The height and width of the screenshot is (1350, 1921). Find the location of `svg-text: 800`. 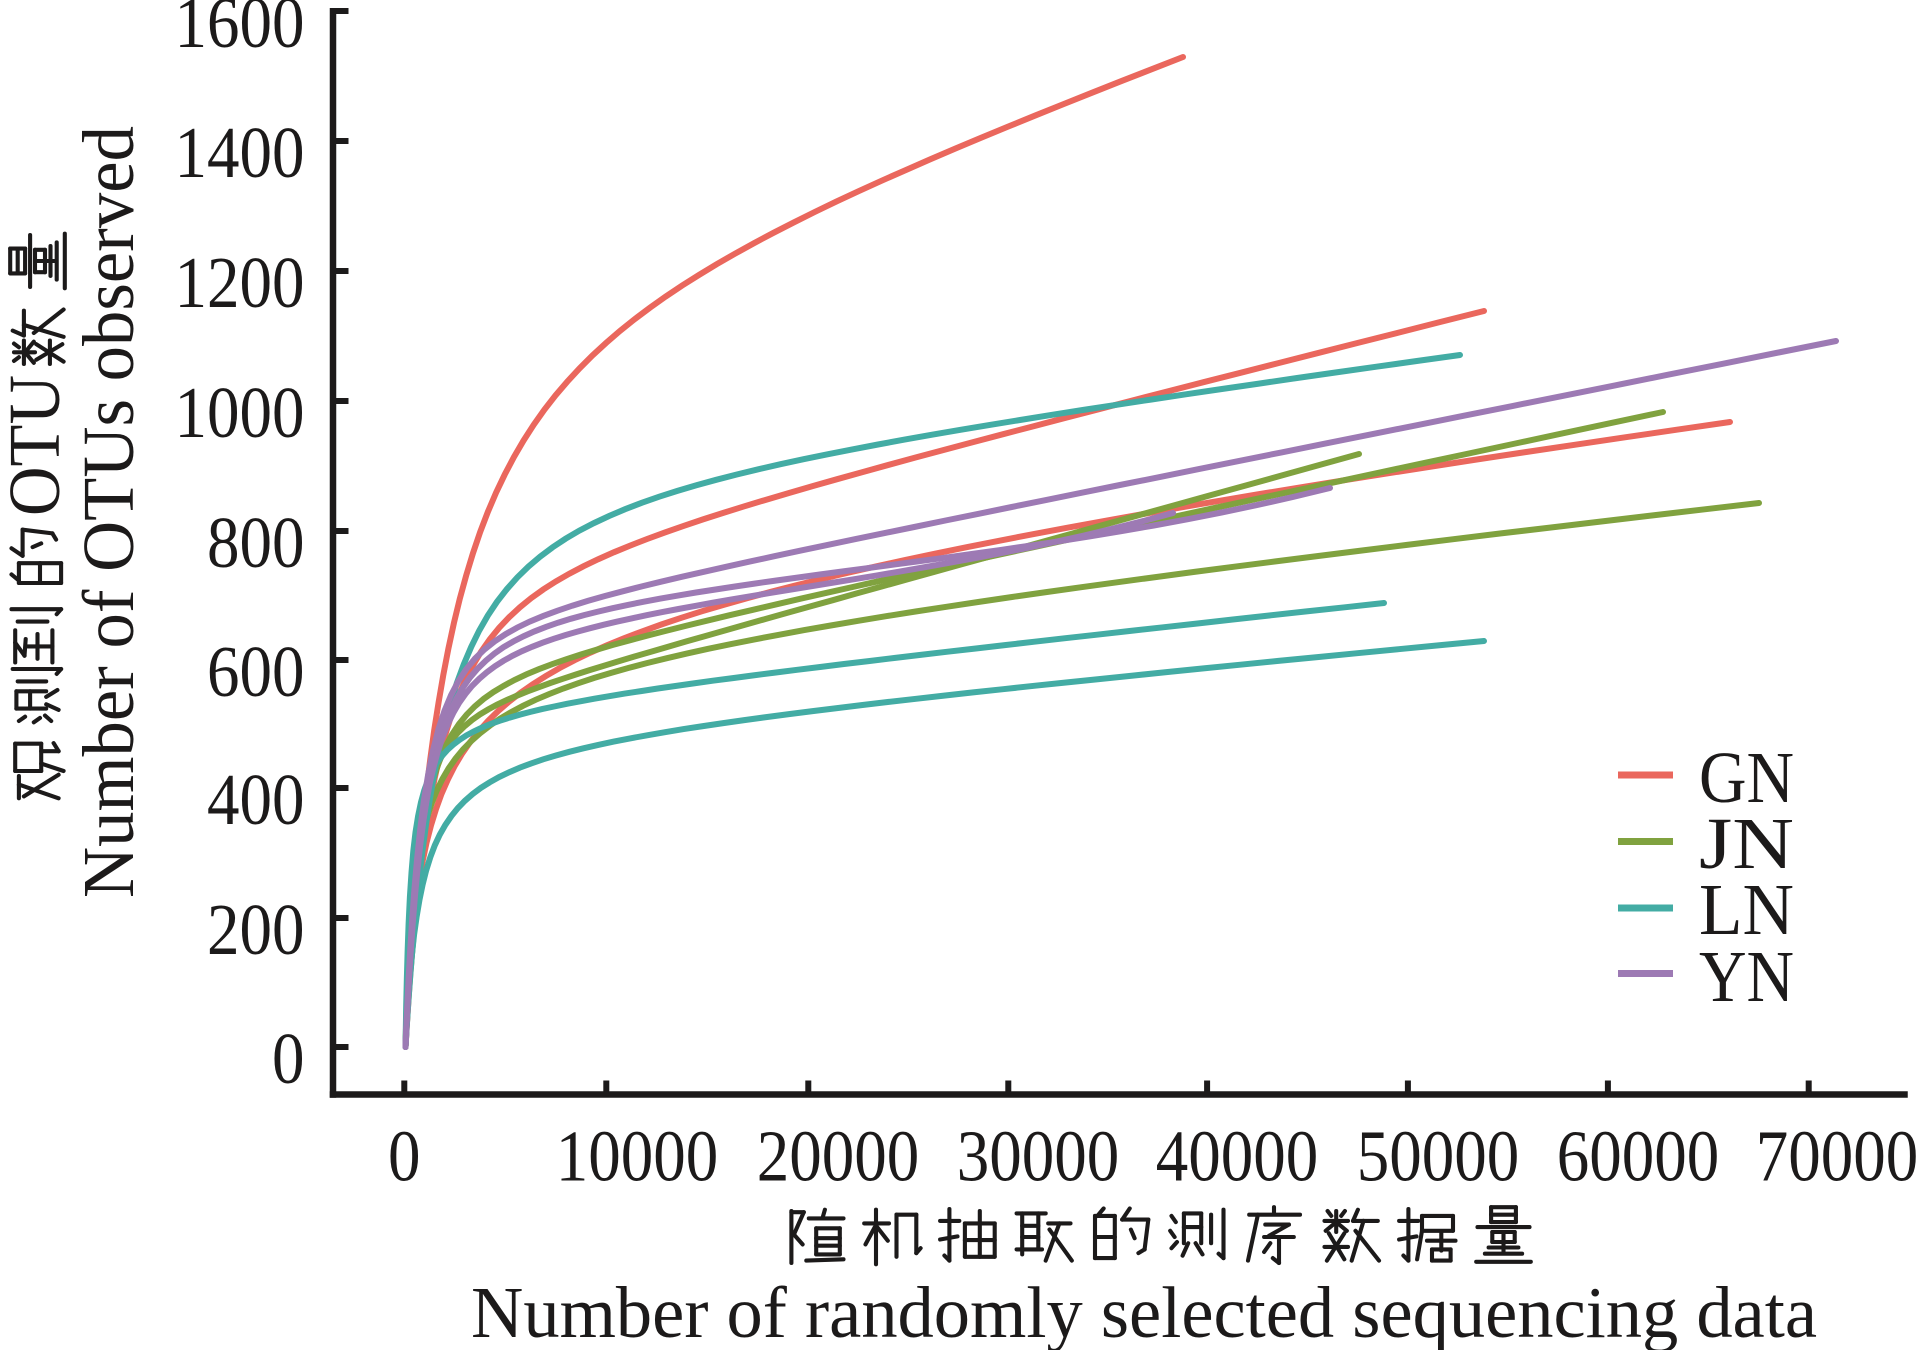

svg-text: 800 is located at coordinates (256, 543).